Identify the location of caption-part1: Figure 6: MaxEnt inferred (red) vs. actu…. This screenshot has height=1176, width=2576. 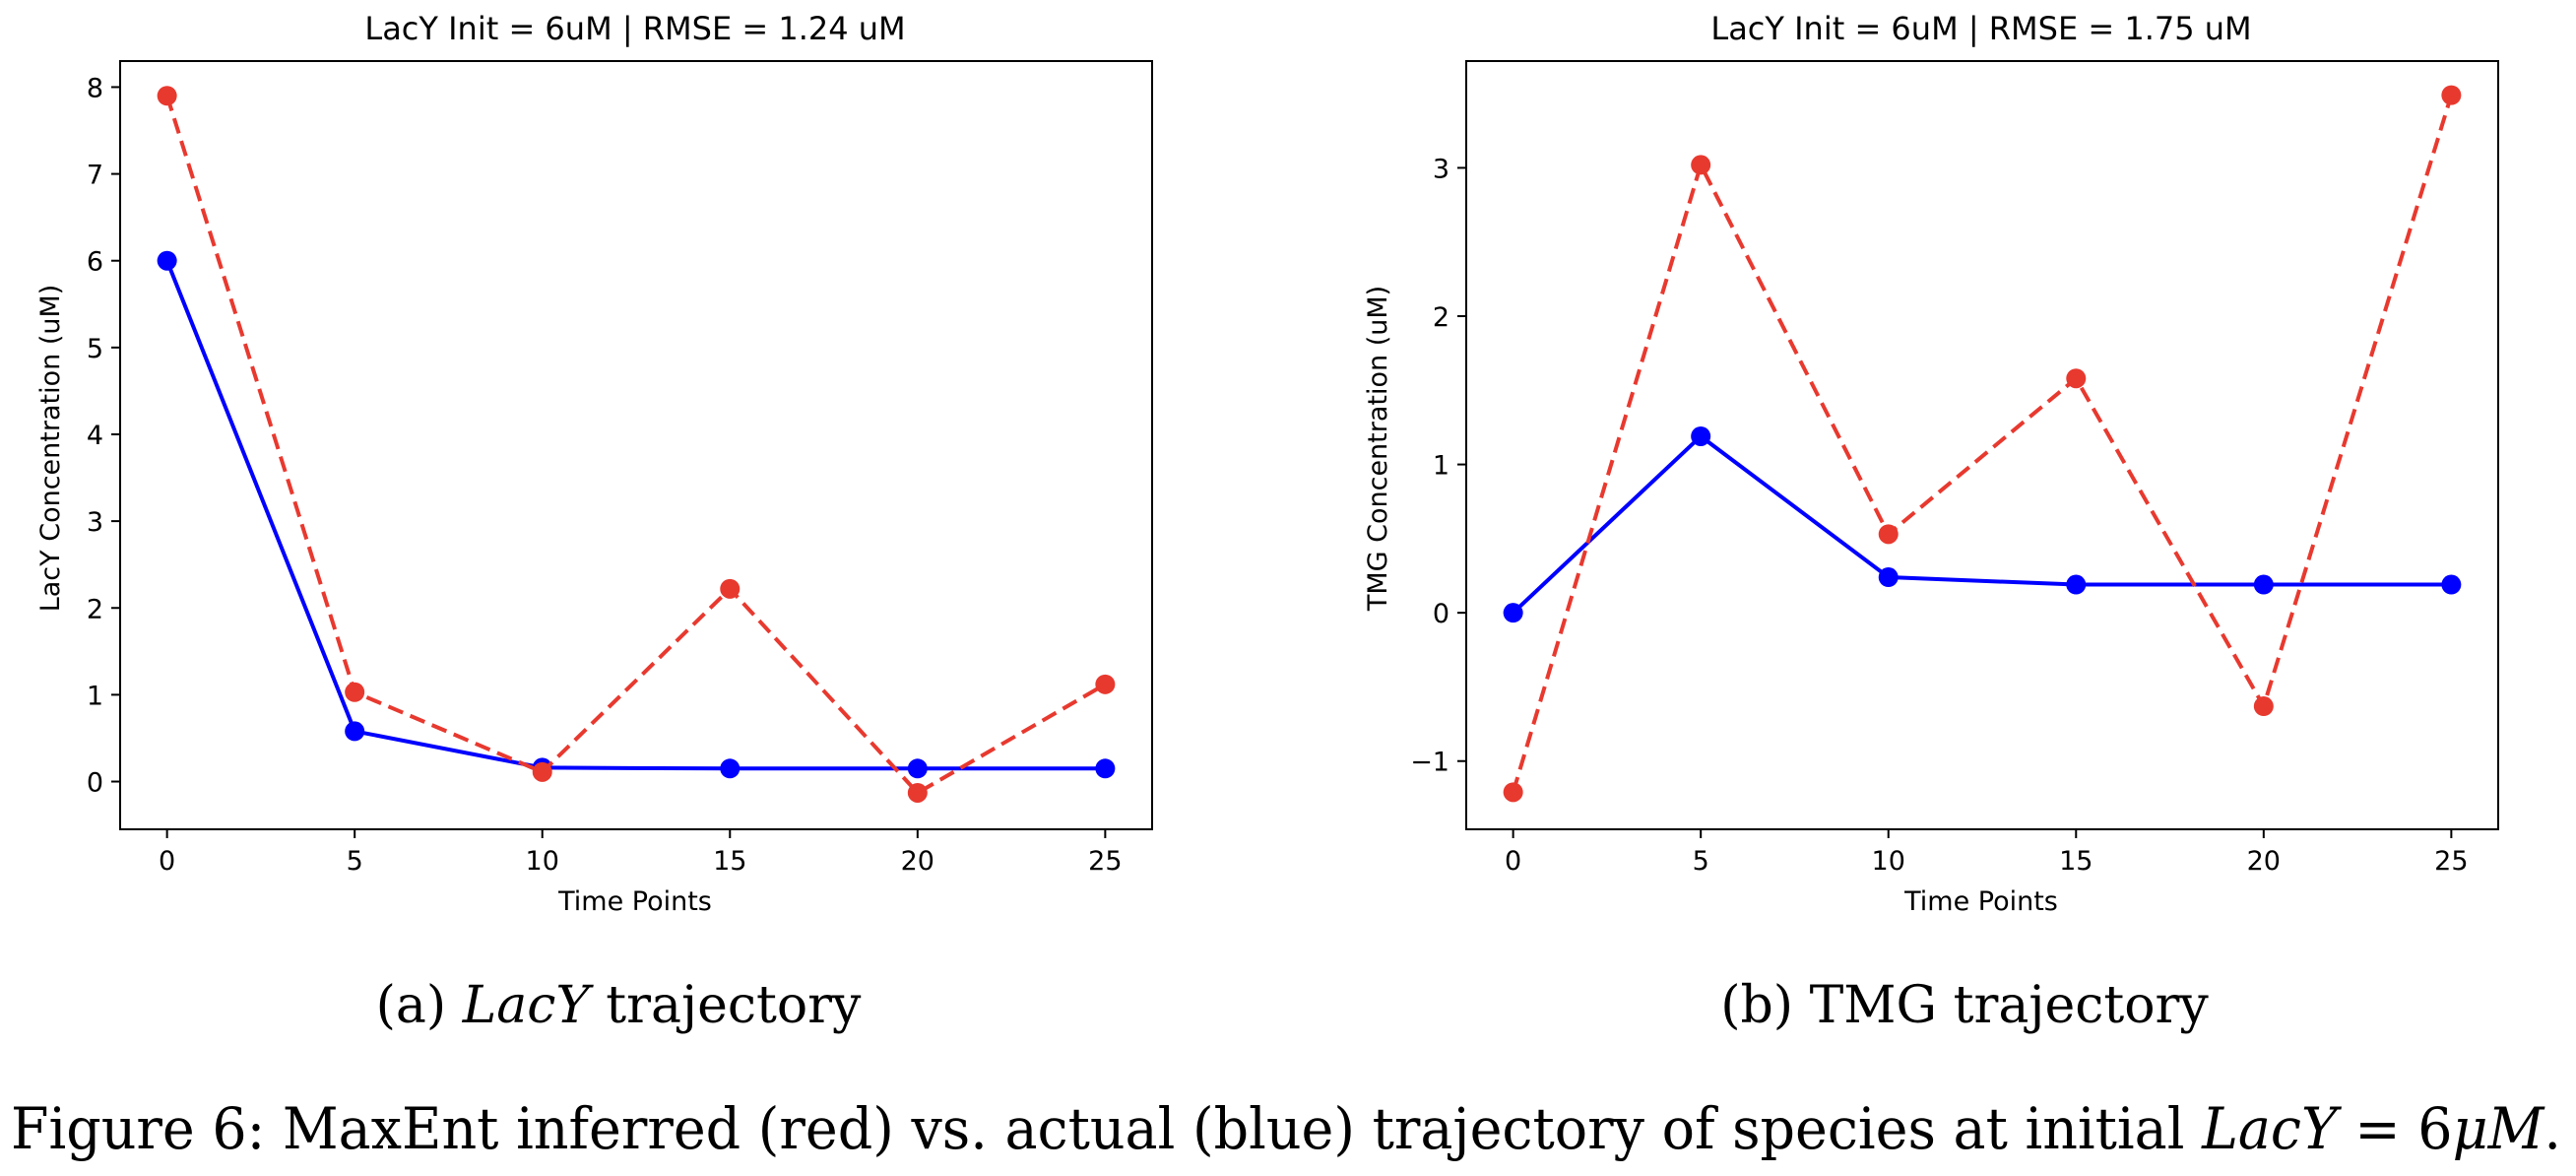
(1106, 1128).